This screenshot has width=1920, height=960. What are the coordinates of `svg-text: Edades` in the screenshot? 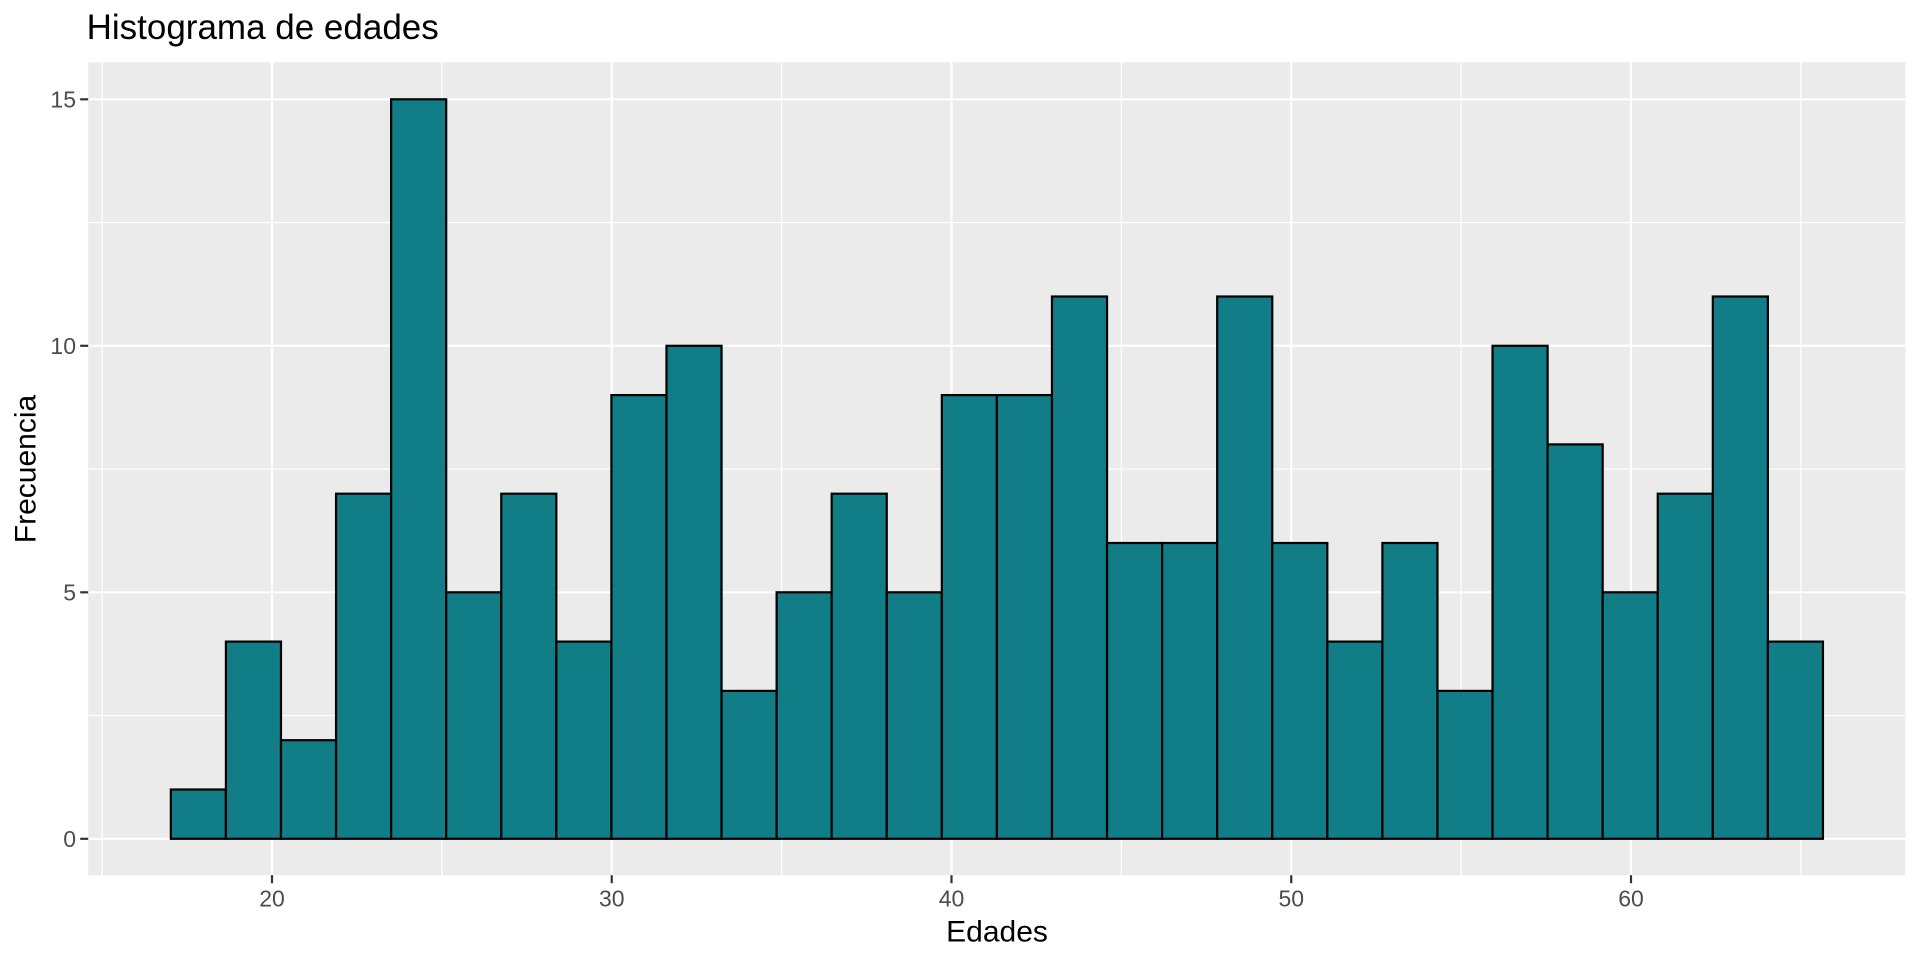 It's located at (997, 931).